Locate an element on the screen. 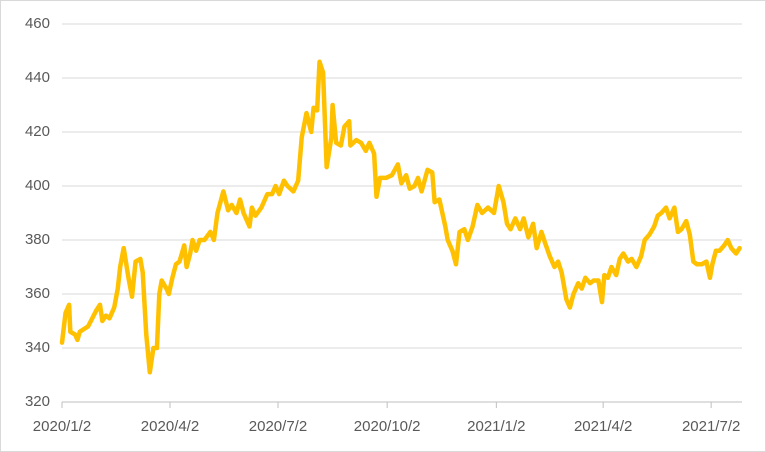 This screenshot has height=452, width=766. y-tick-label: 420 is located at coordinates (37, 131).